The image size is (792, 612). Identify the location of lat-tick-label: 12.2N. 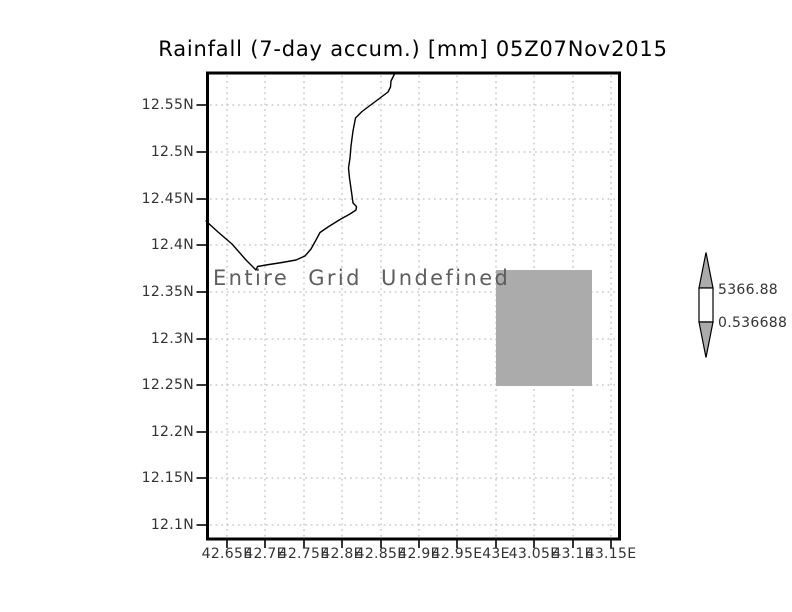
(172, 432).